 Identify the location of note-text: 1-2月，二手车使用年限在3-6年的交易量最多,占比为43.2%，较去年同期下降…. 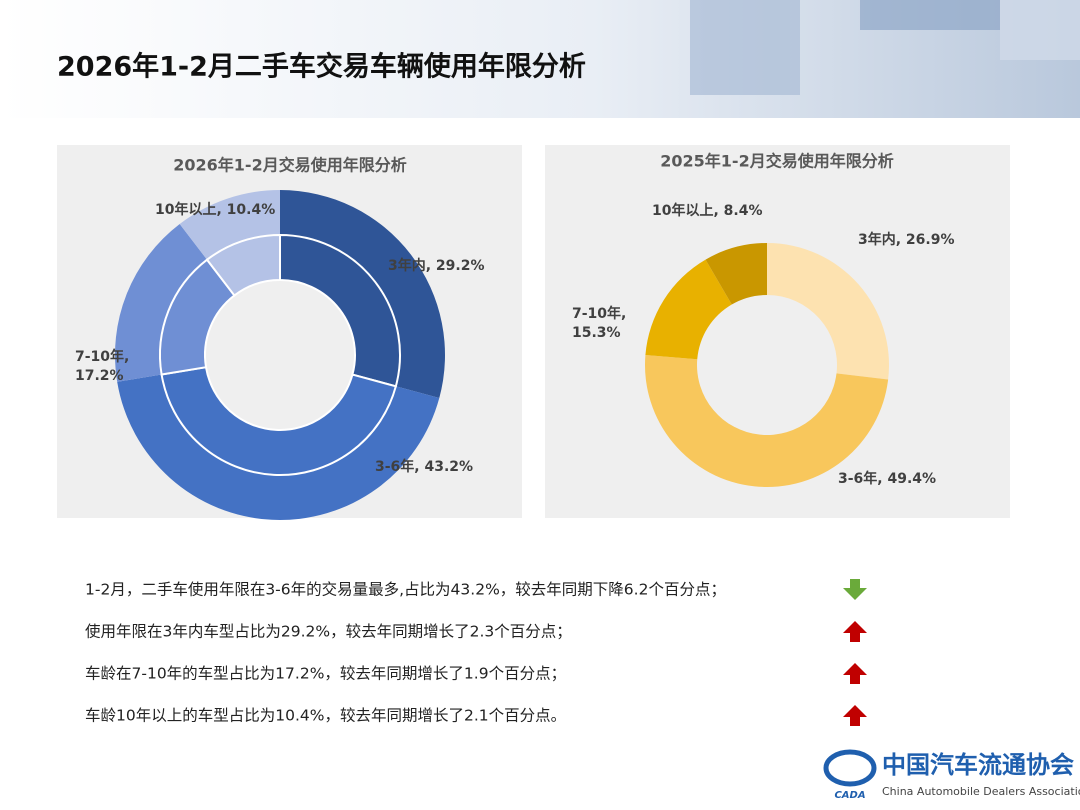
(405, 590).